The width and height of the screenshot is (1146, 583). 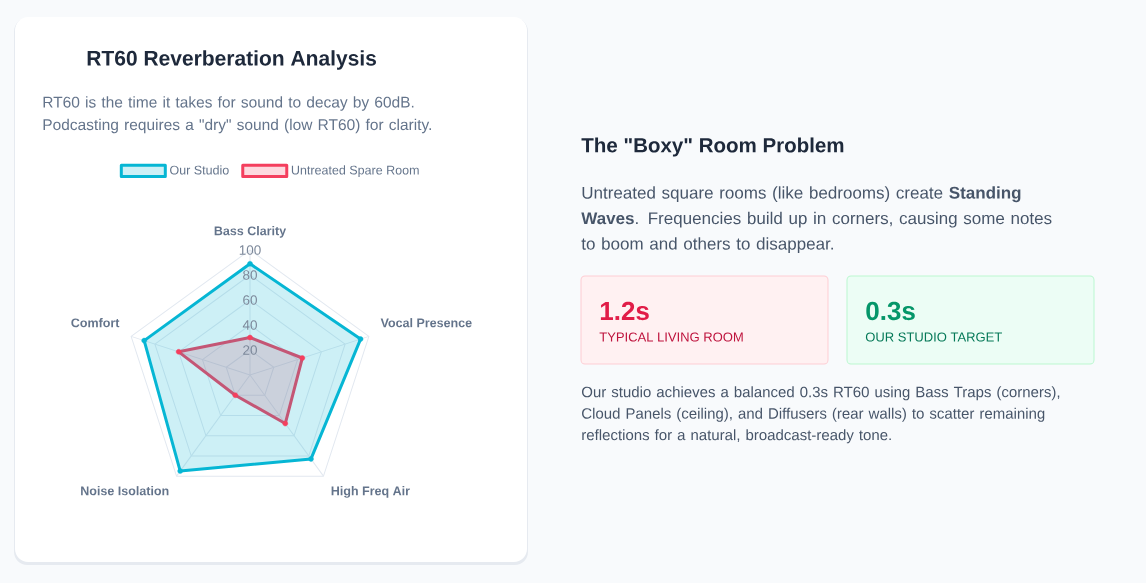 I want to click on y-tick-label: 60, so click(x=250, y=300).